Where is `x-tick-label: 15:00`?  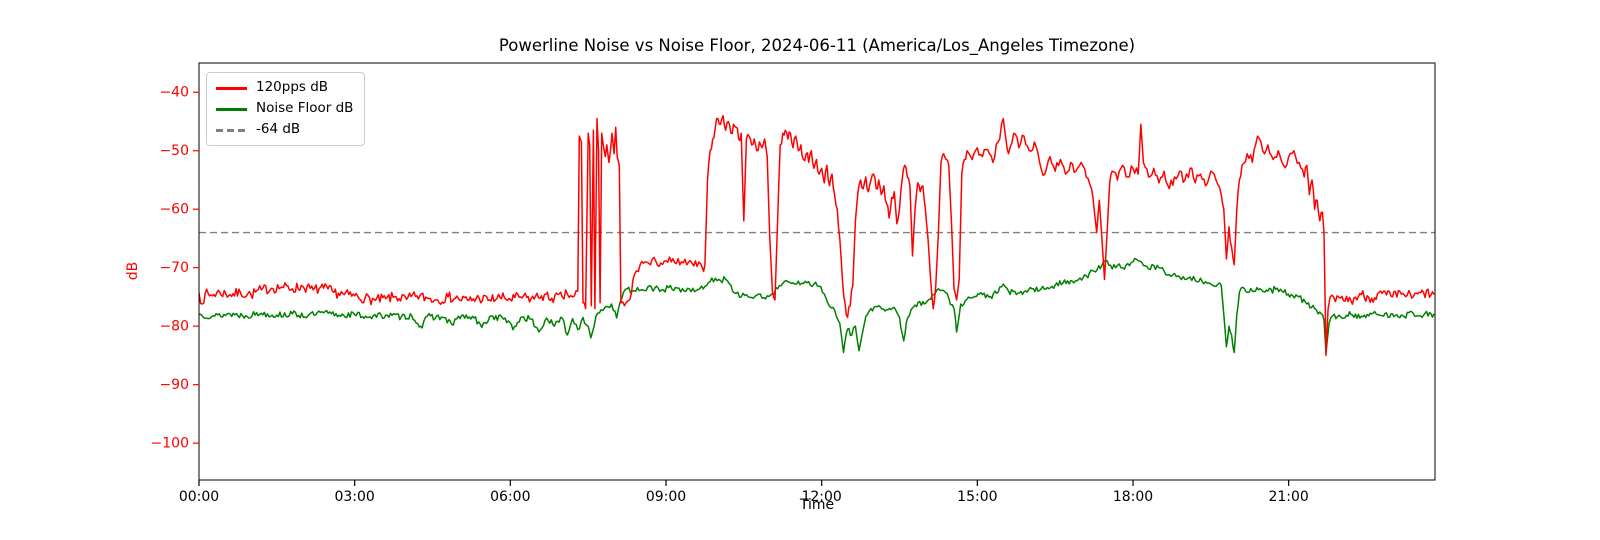 x-tick-label: 15:00 is located at coordinates (977, 497).